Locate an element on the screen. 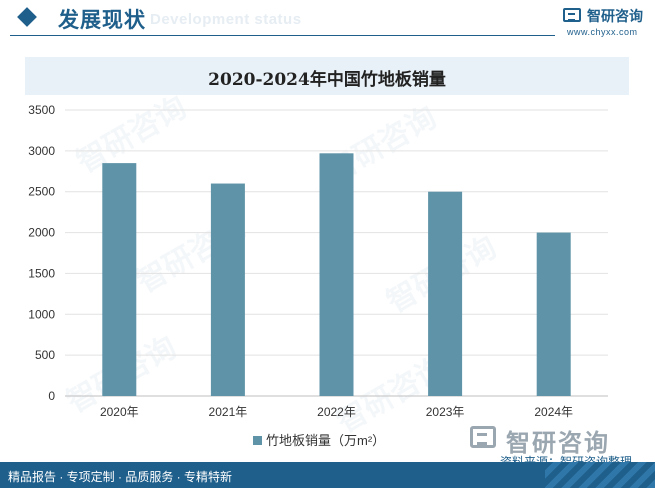 This screenshot has width=655, height=488. chart-legend: 竹地板销量（万m²） is located at coordinates (319, 440).